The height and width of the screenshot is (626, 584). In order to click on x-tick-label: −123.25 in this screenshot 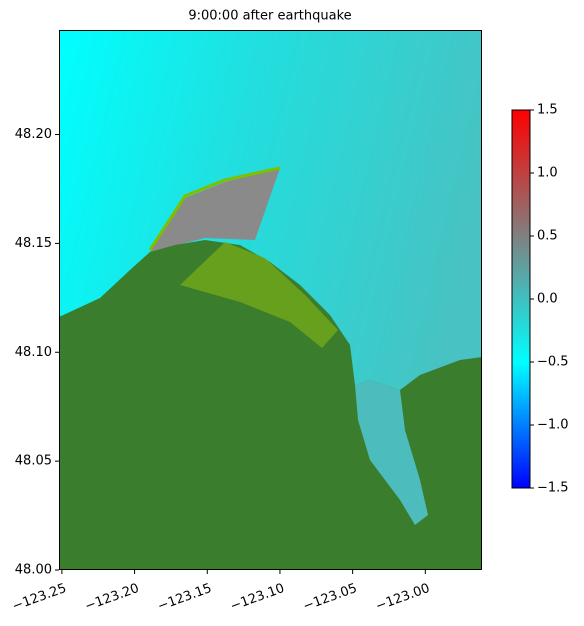, I will do `click(39, 597)`.